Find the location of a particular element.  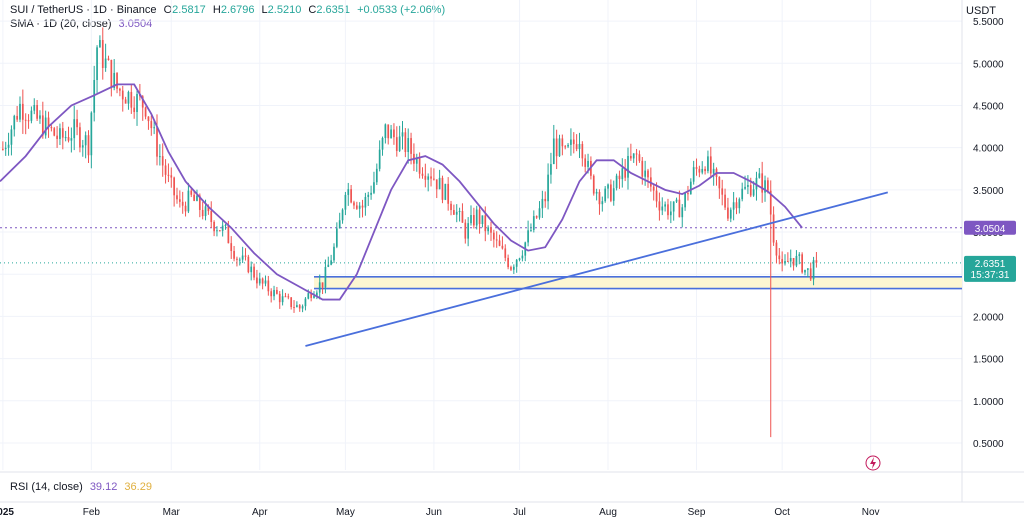

symbol-name: SUI / TetherUS · 1D · Binance is located at coordinates (83, 10).